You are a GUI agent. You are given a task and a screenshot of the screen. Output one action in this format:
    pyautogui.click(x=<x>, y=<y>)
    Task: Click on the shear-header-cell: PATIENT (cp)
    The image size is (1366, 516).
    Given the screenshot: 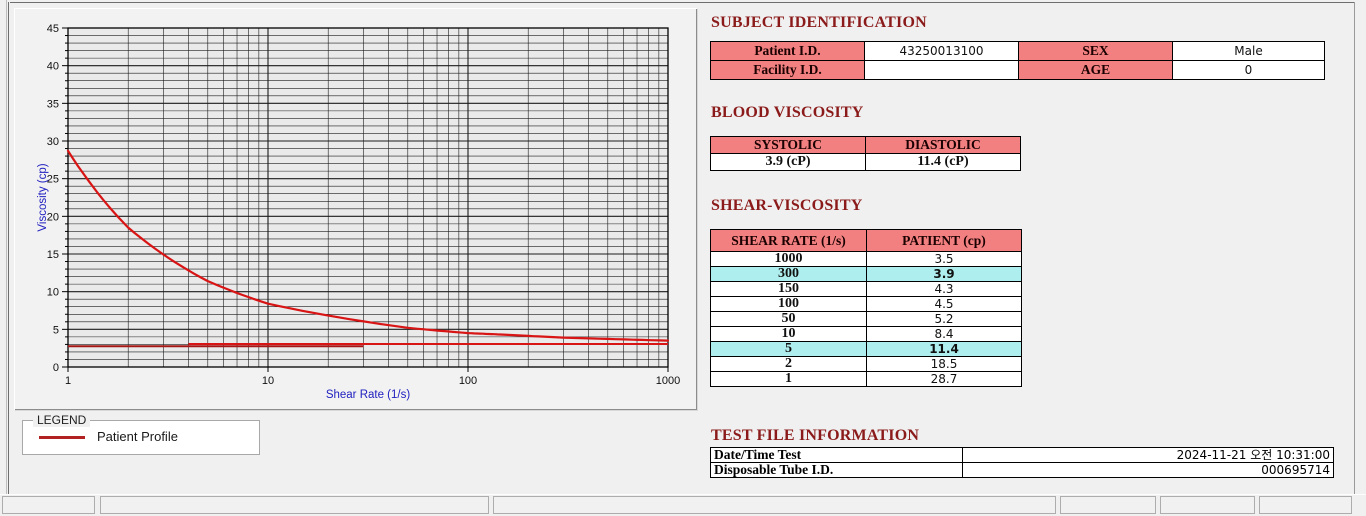 What is the action you would take?
    pyautogui.click(x=944, y=240)
    